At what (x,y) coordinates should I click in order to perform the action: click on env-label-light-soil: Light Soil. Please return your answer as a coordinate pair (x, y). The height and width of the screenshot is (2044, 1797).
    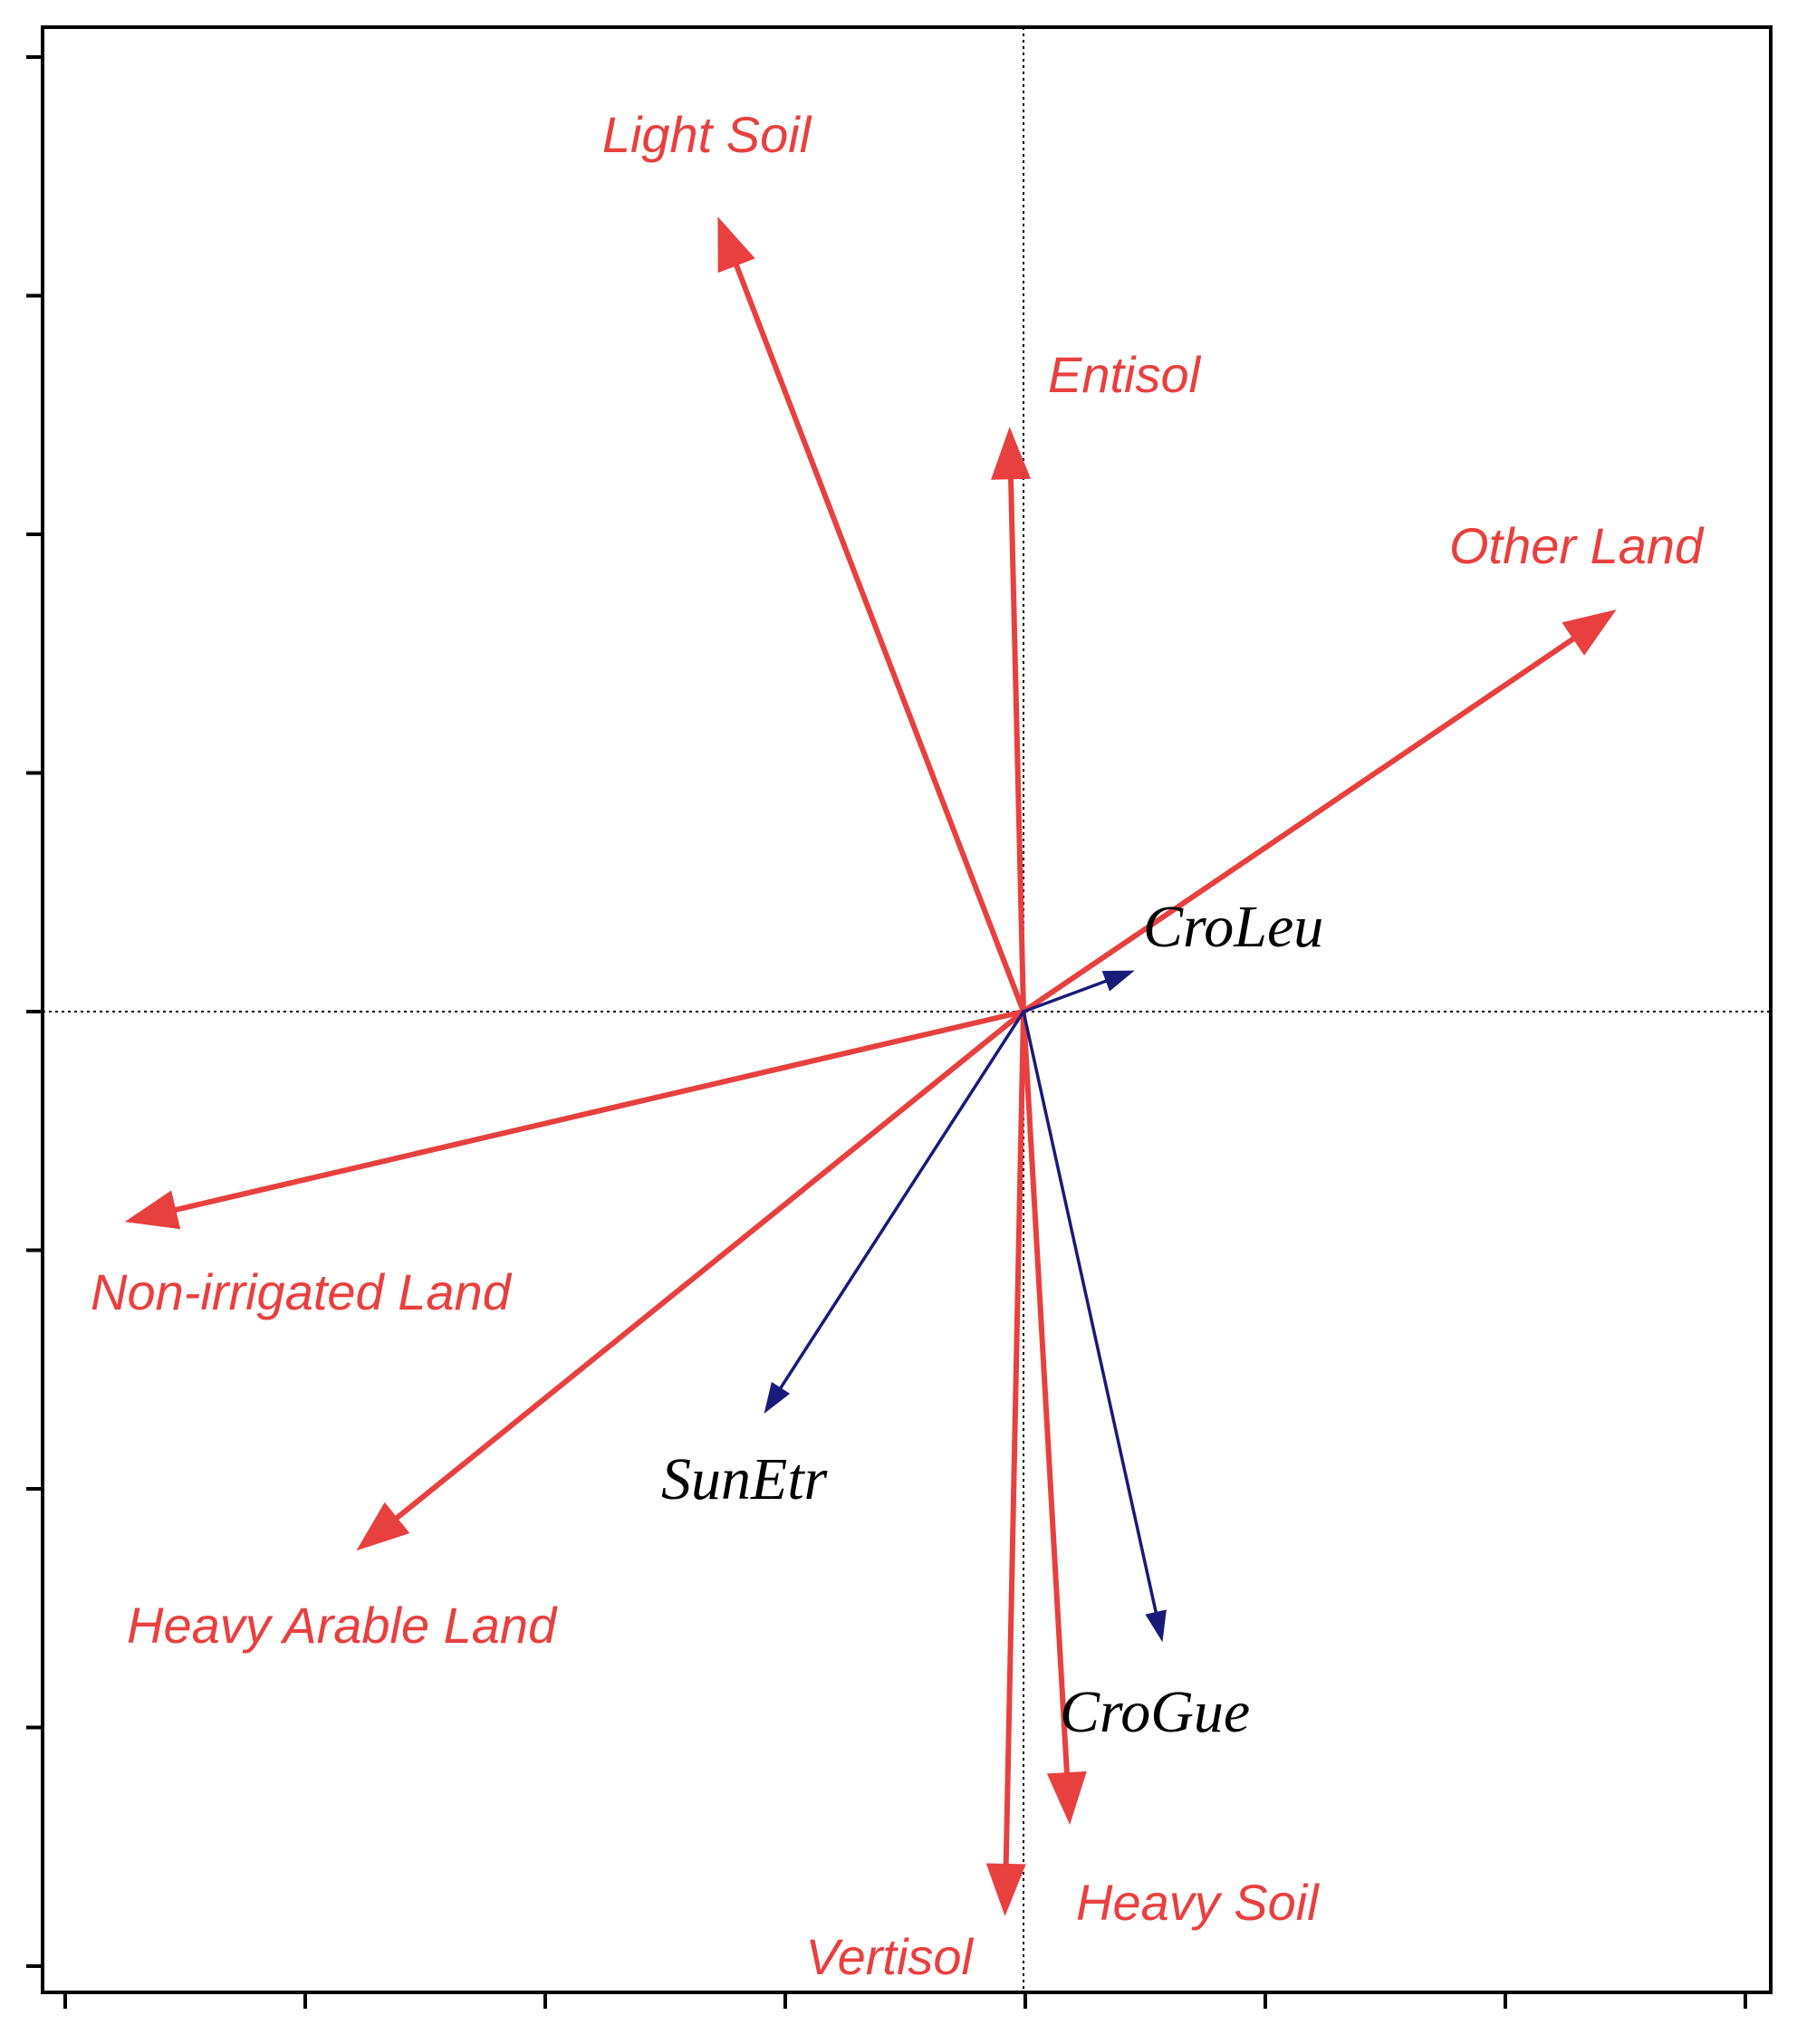
    Looking at the image, I should click on (707, 134).